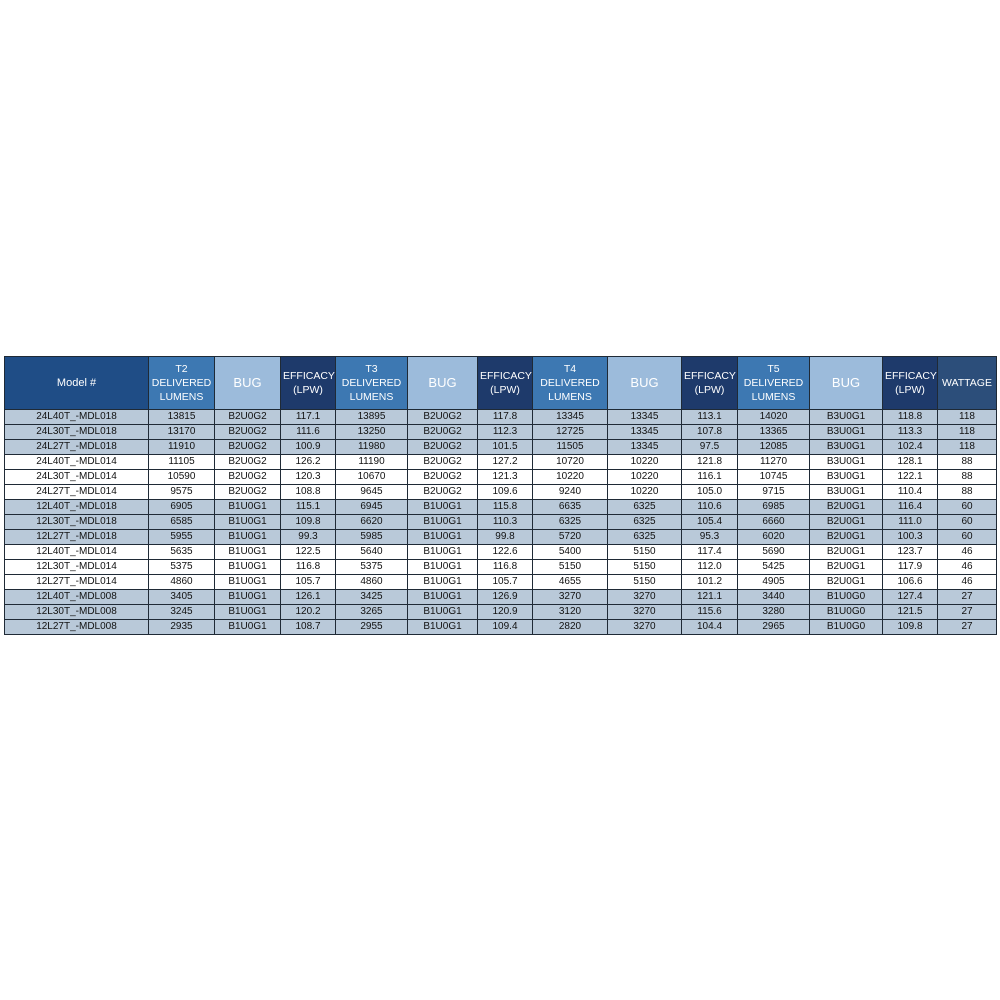 The height and width of the screenshot is (1000, 1000). What do you see at coordinates (371, 417) in the screenshot?
I see `cell-t3-lumens: 13895` at bounding box center [371, 417].